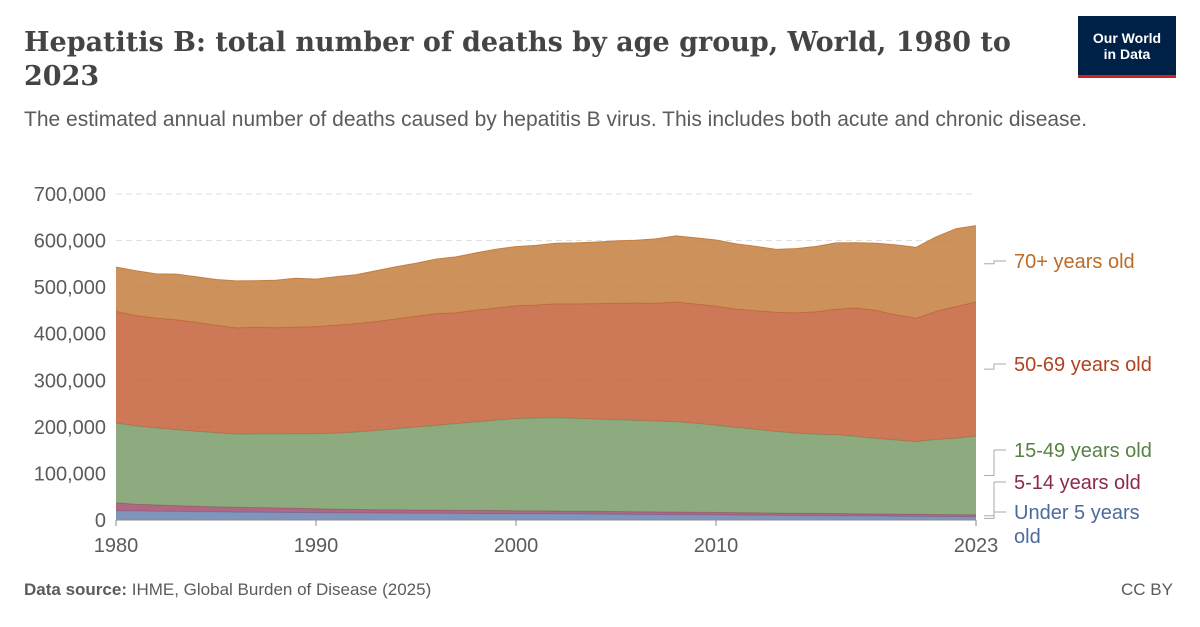 The width and height of the screenshot is (1200, 627). Describe the element at coordinates (70, 381) in the screenshot. I see `y-tick-label: 300,000` at that location.